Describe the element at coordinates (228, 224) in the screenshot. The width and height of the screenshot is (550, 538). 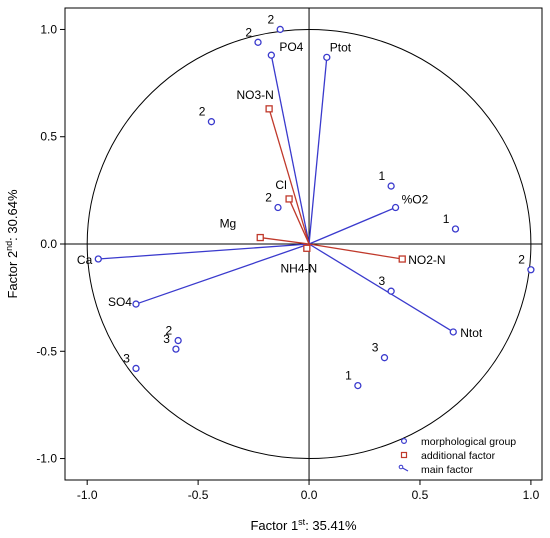
I see `additional-factor-label: Mg` at that location.